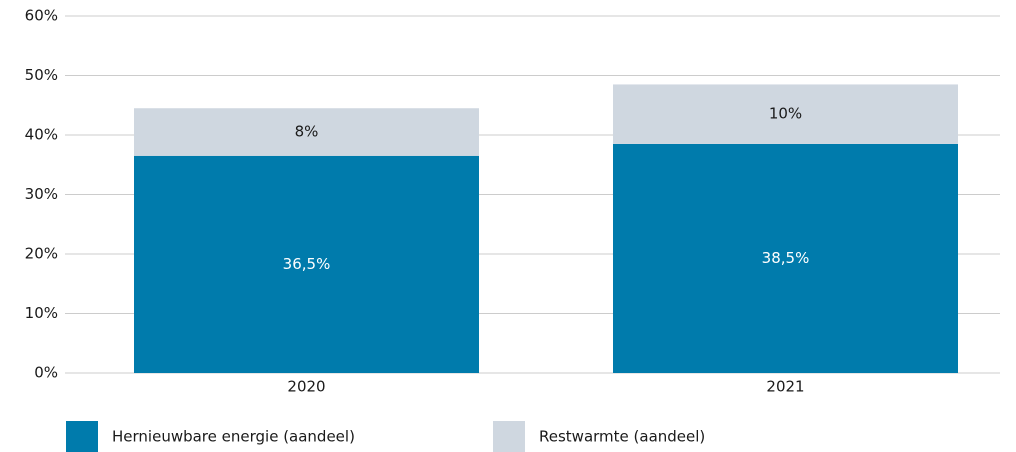 The image size is (1016, 452). What do you see at coordinates (233, 437) in the screenshot?
I see `legend-label: Hernieuwbare energie (aandeel)` at bounding box center [233, 437].